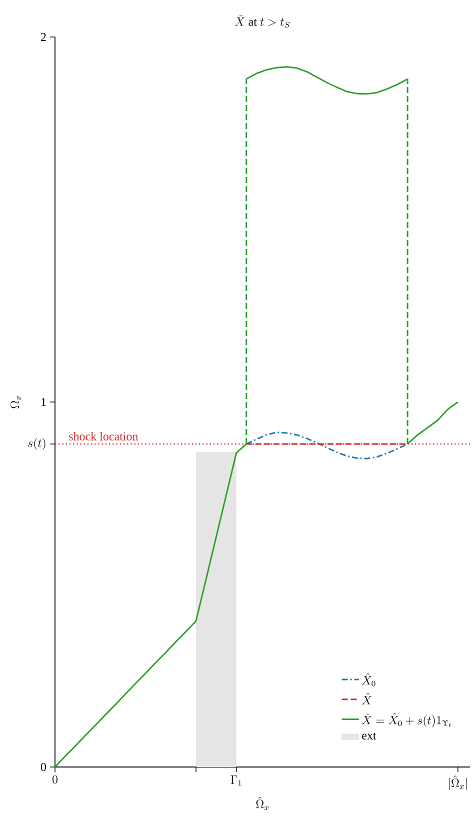 The image size is (472, 838). I want to click on x-tick-label: $0$, so click(55, 779).